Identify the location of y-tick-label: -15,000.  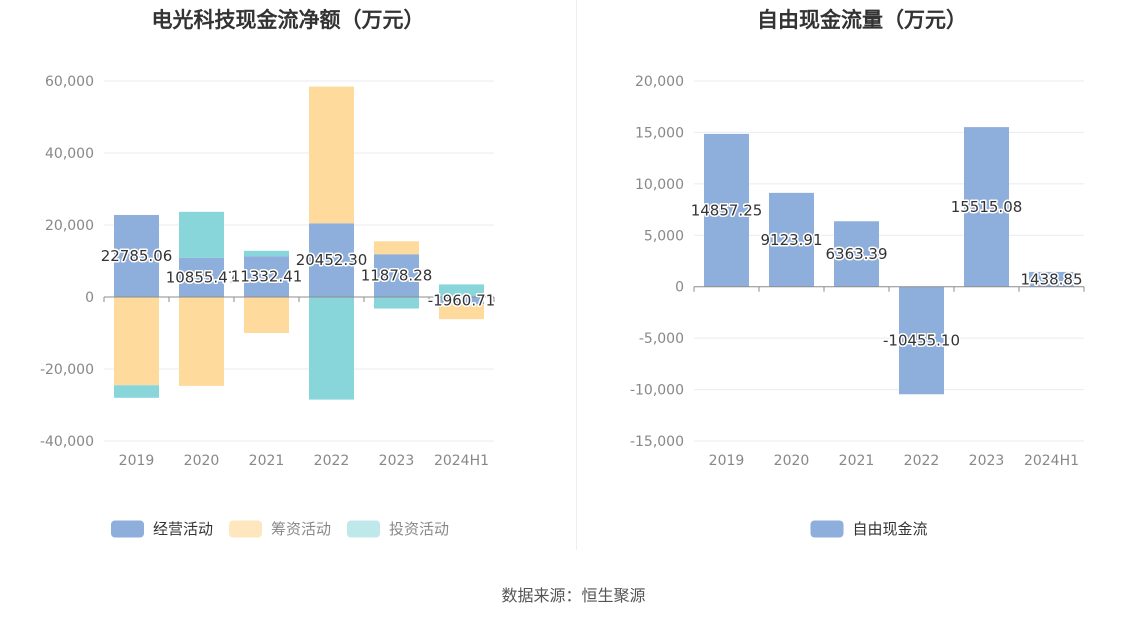
(657, 442).